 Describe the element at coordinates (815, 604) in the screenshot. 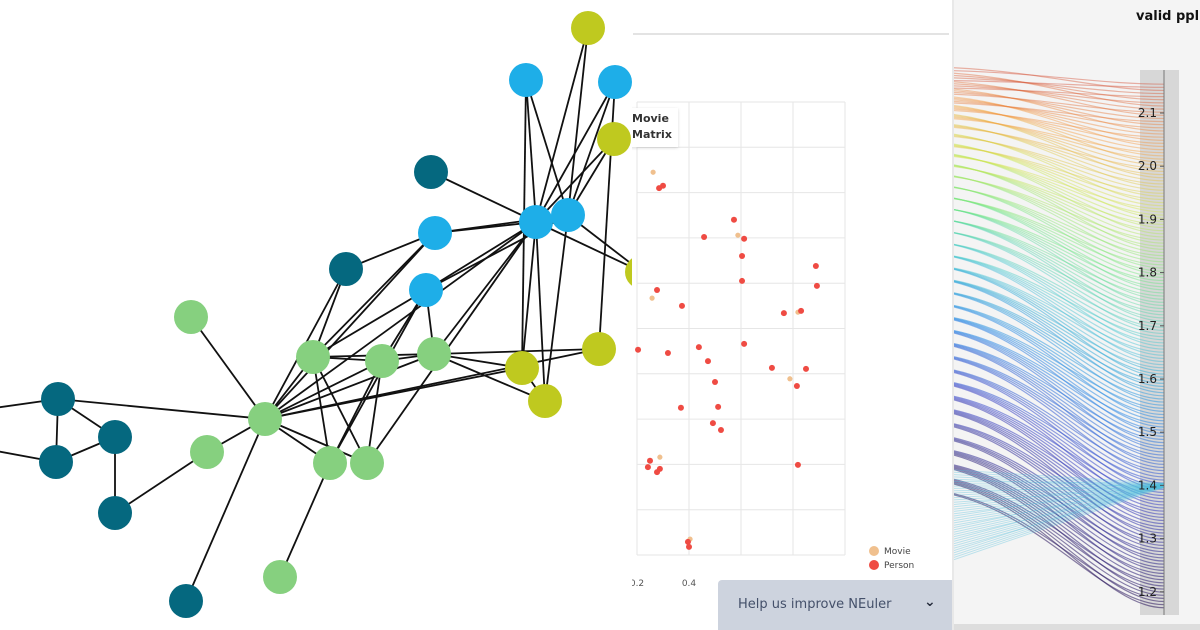

I see `help-banner-text: Help us improve NEuler` at that location.